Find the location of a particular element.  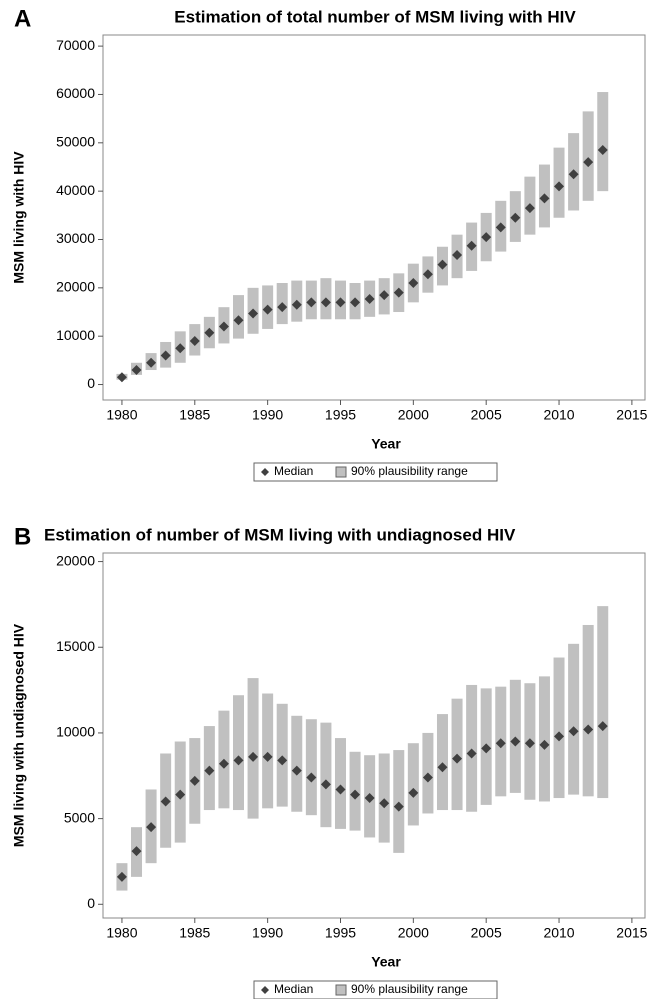

y-axis-label: MSM living with HIV is located at coordinates (19, 217).